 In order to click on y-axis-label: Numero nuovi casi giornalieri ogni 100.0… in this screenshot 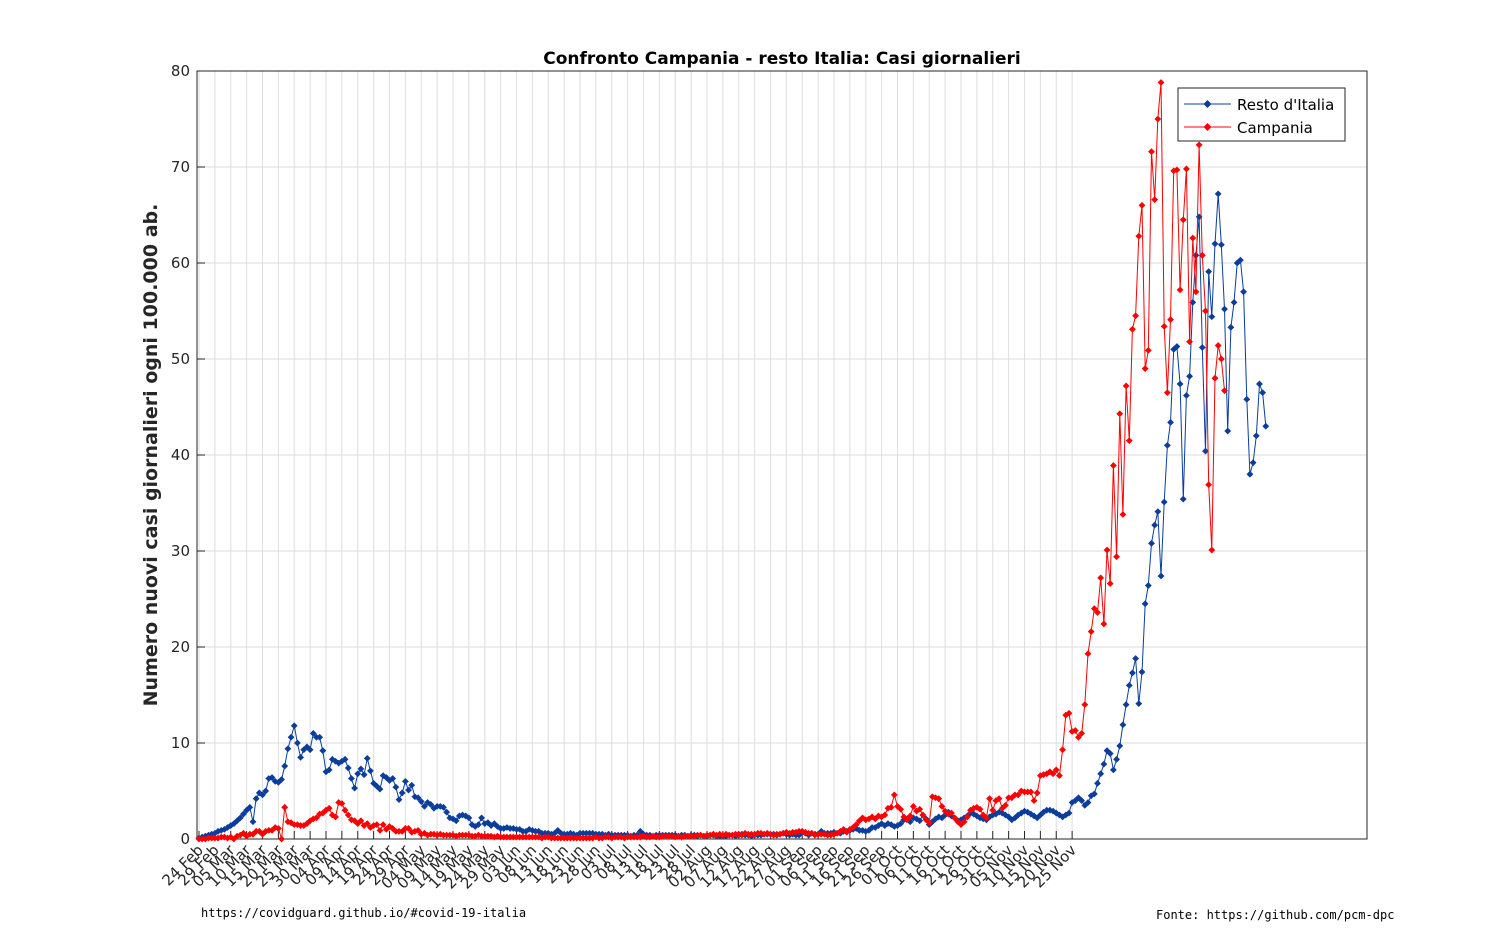, I will do `click(151, 455)`.